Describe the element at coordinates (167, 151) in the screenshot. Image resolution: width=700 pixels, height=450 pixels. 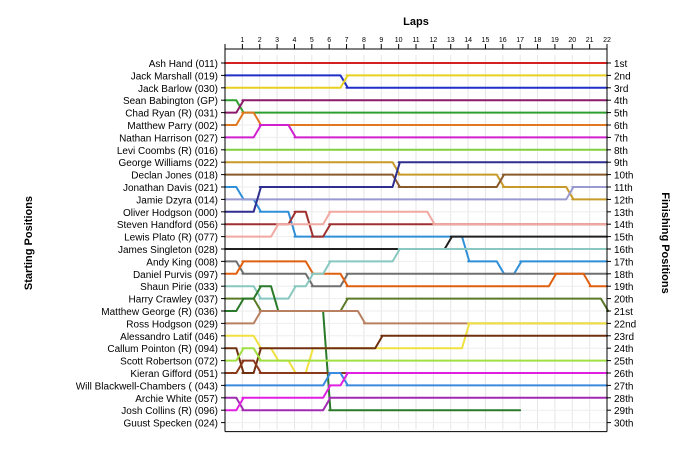
I see `starting-position-label: Levi Coombs (R) (016)` at that location.